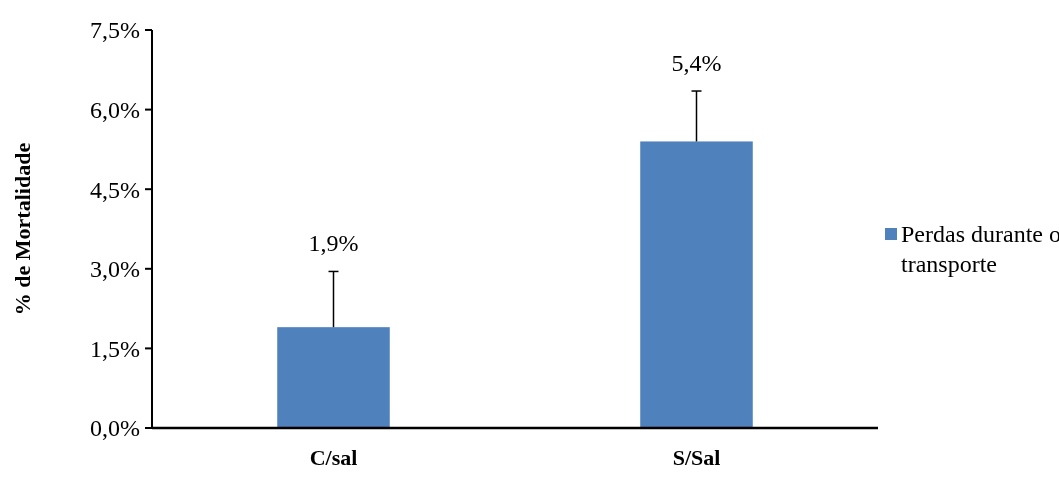 This screenshot has width=1059, height=477. Describe the element at coordinates (333, 457) in the screenshot. I see `x-tick-label: C/sal` at that location.